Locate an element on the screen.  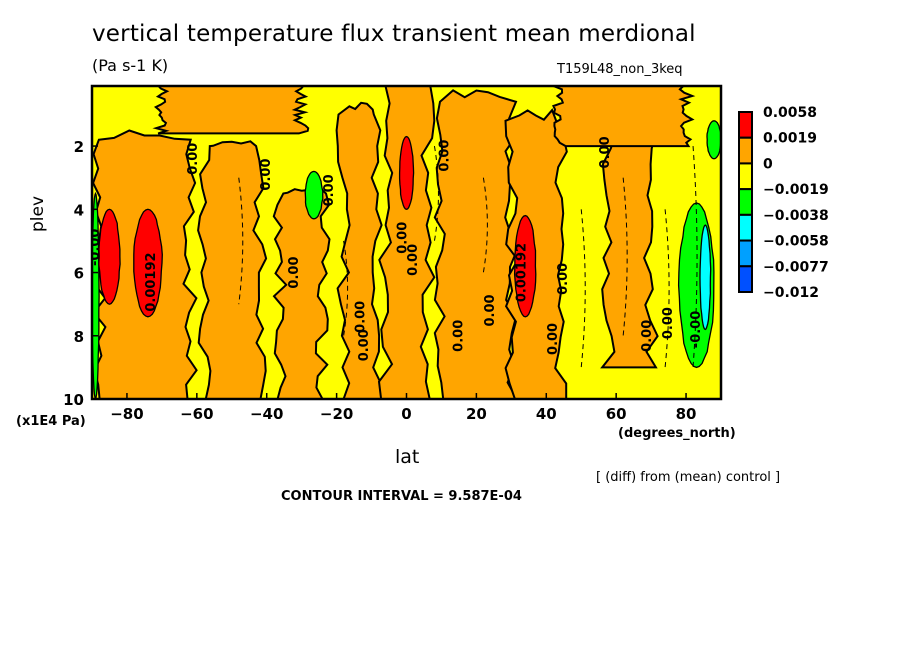
y-tick-label: 6 is located at coordinates (79, 274).